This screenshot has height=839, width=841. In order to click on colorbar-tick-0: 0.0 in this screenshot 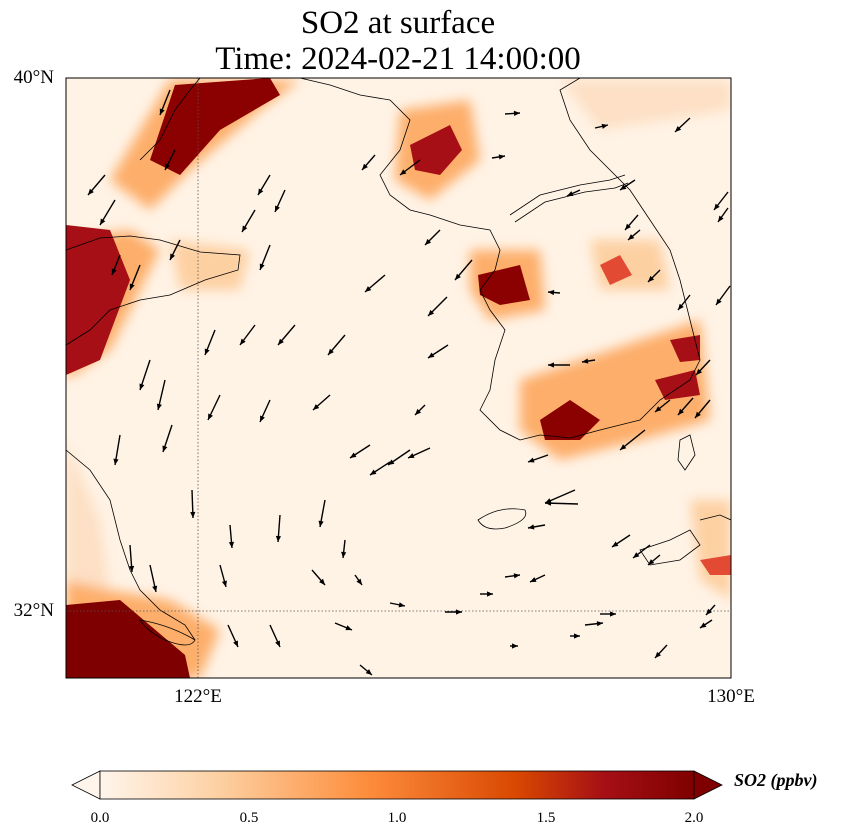, I will do `click(100, 818)`.